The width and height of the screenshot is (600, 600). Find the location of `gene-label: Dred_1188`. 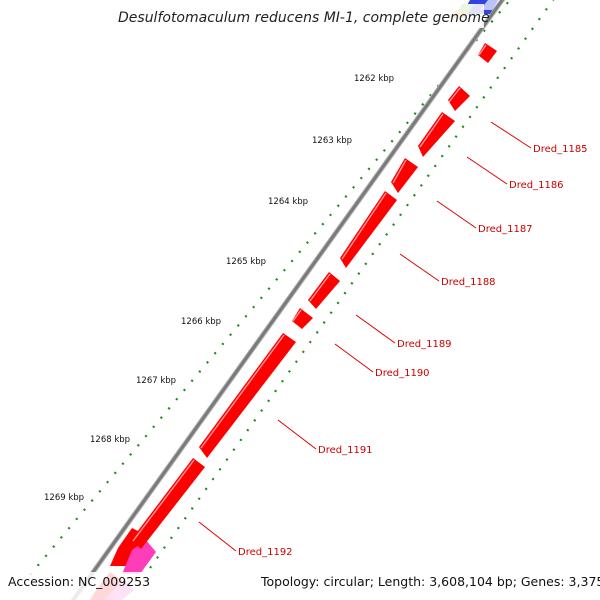

gene-label: Dred_1188 is located at coordinates (468, 282).